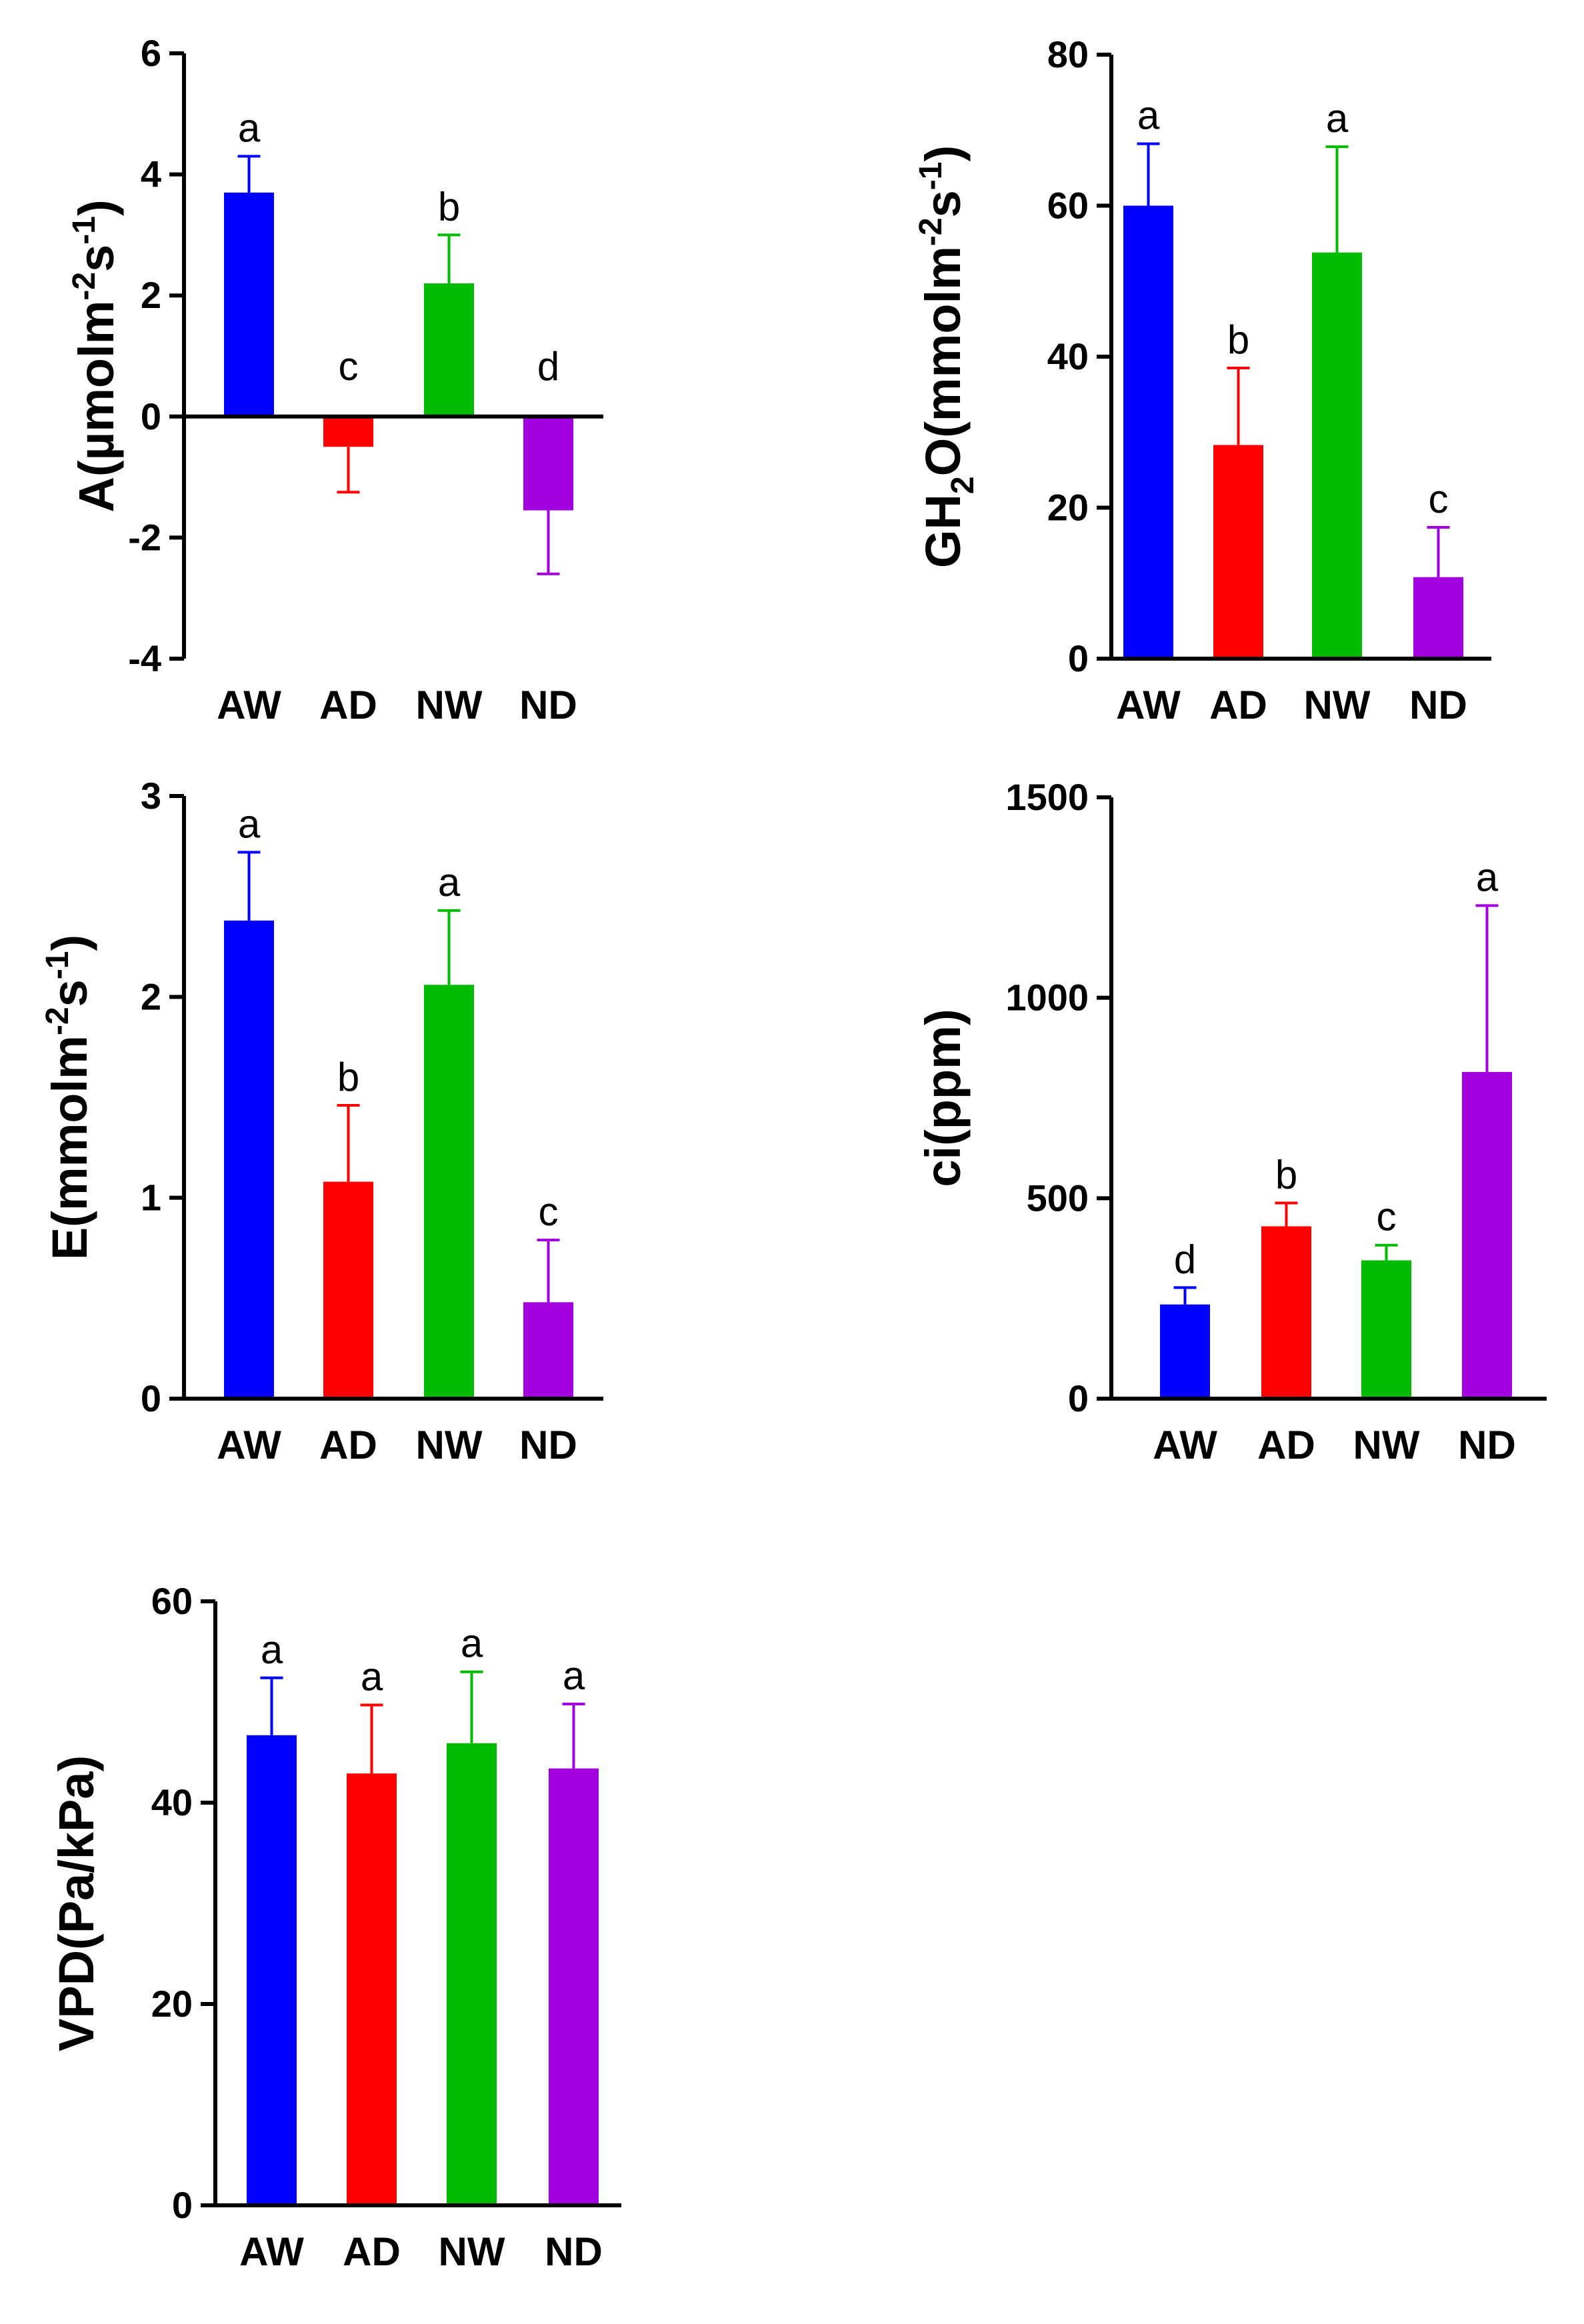  What do you see at coordinates (96, 407) in the screenshot?
I see `y-axis-title-part: A(µmolm` at bounding box center [96, 407].